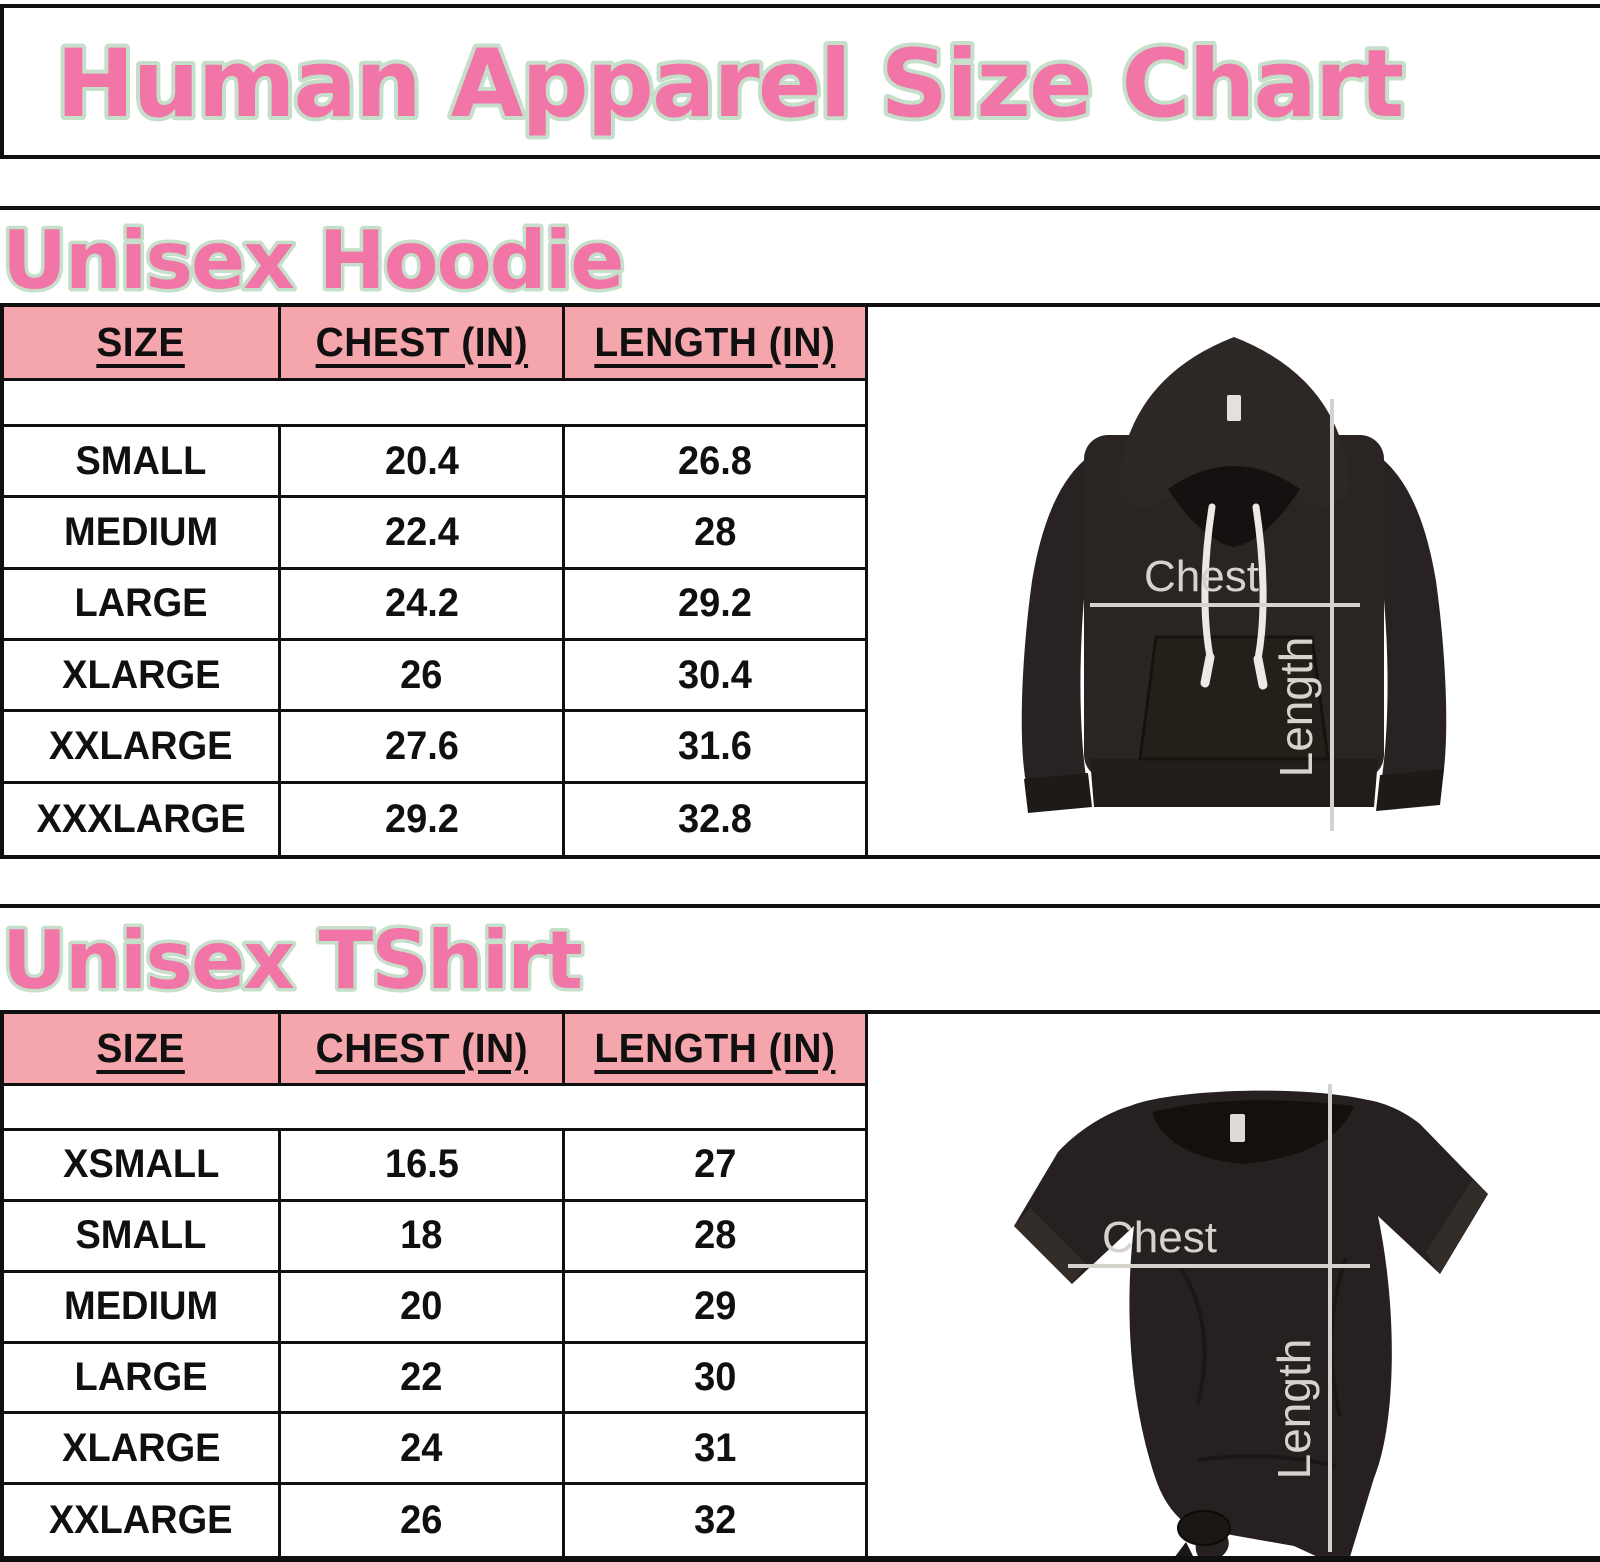  I want to click on table-cell-length: 26.8, so click(715, 463).